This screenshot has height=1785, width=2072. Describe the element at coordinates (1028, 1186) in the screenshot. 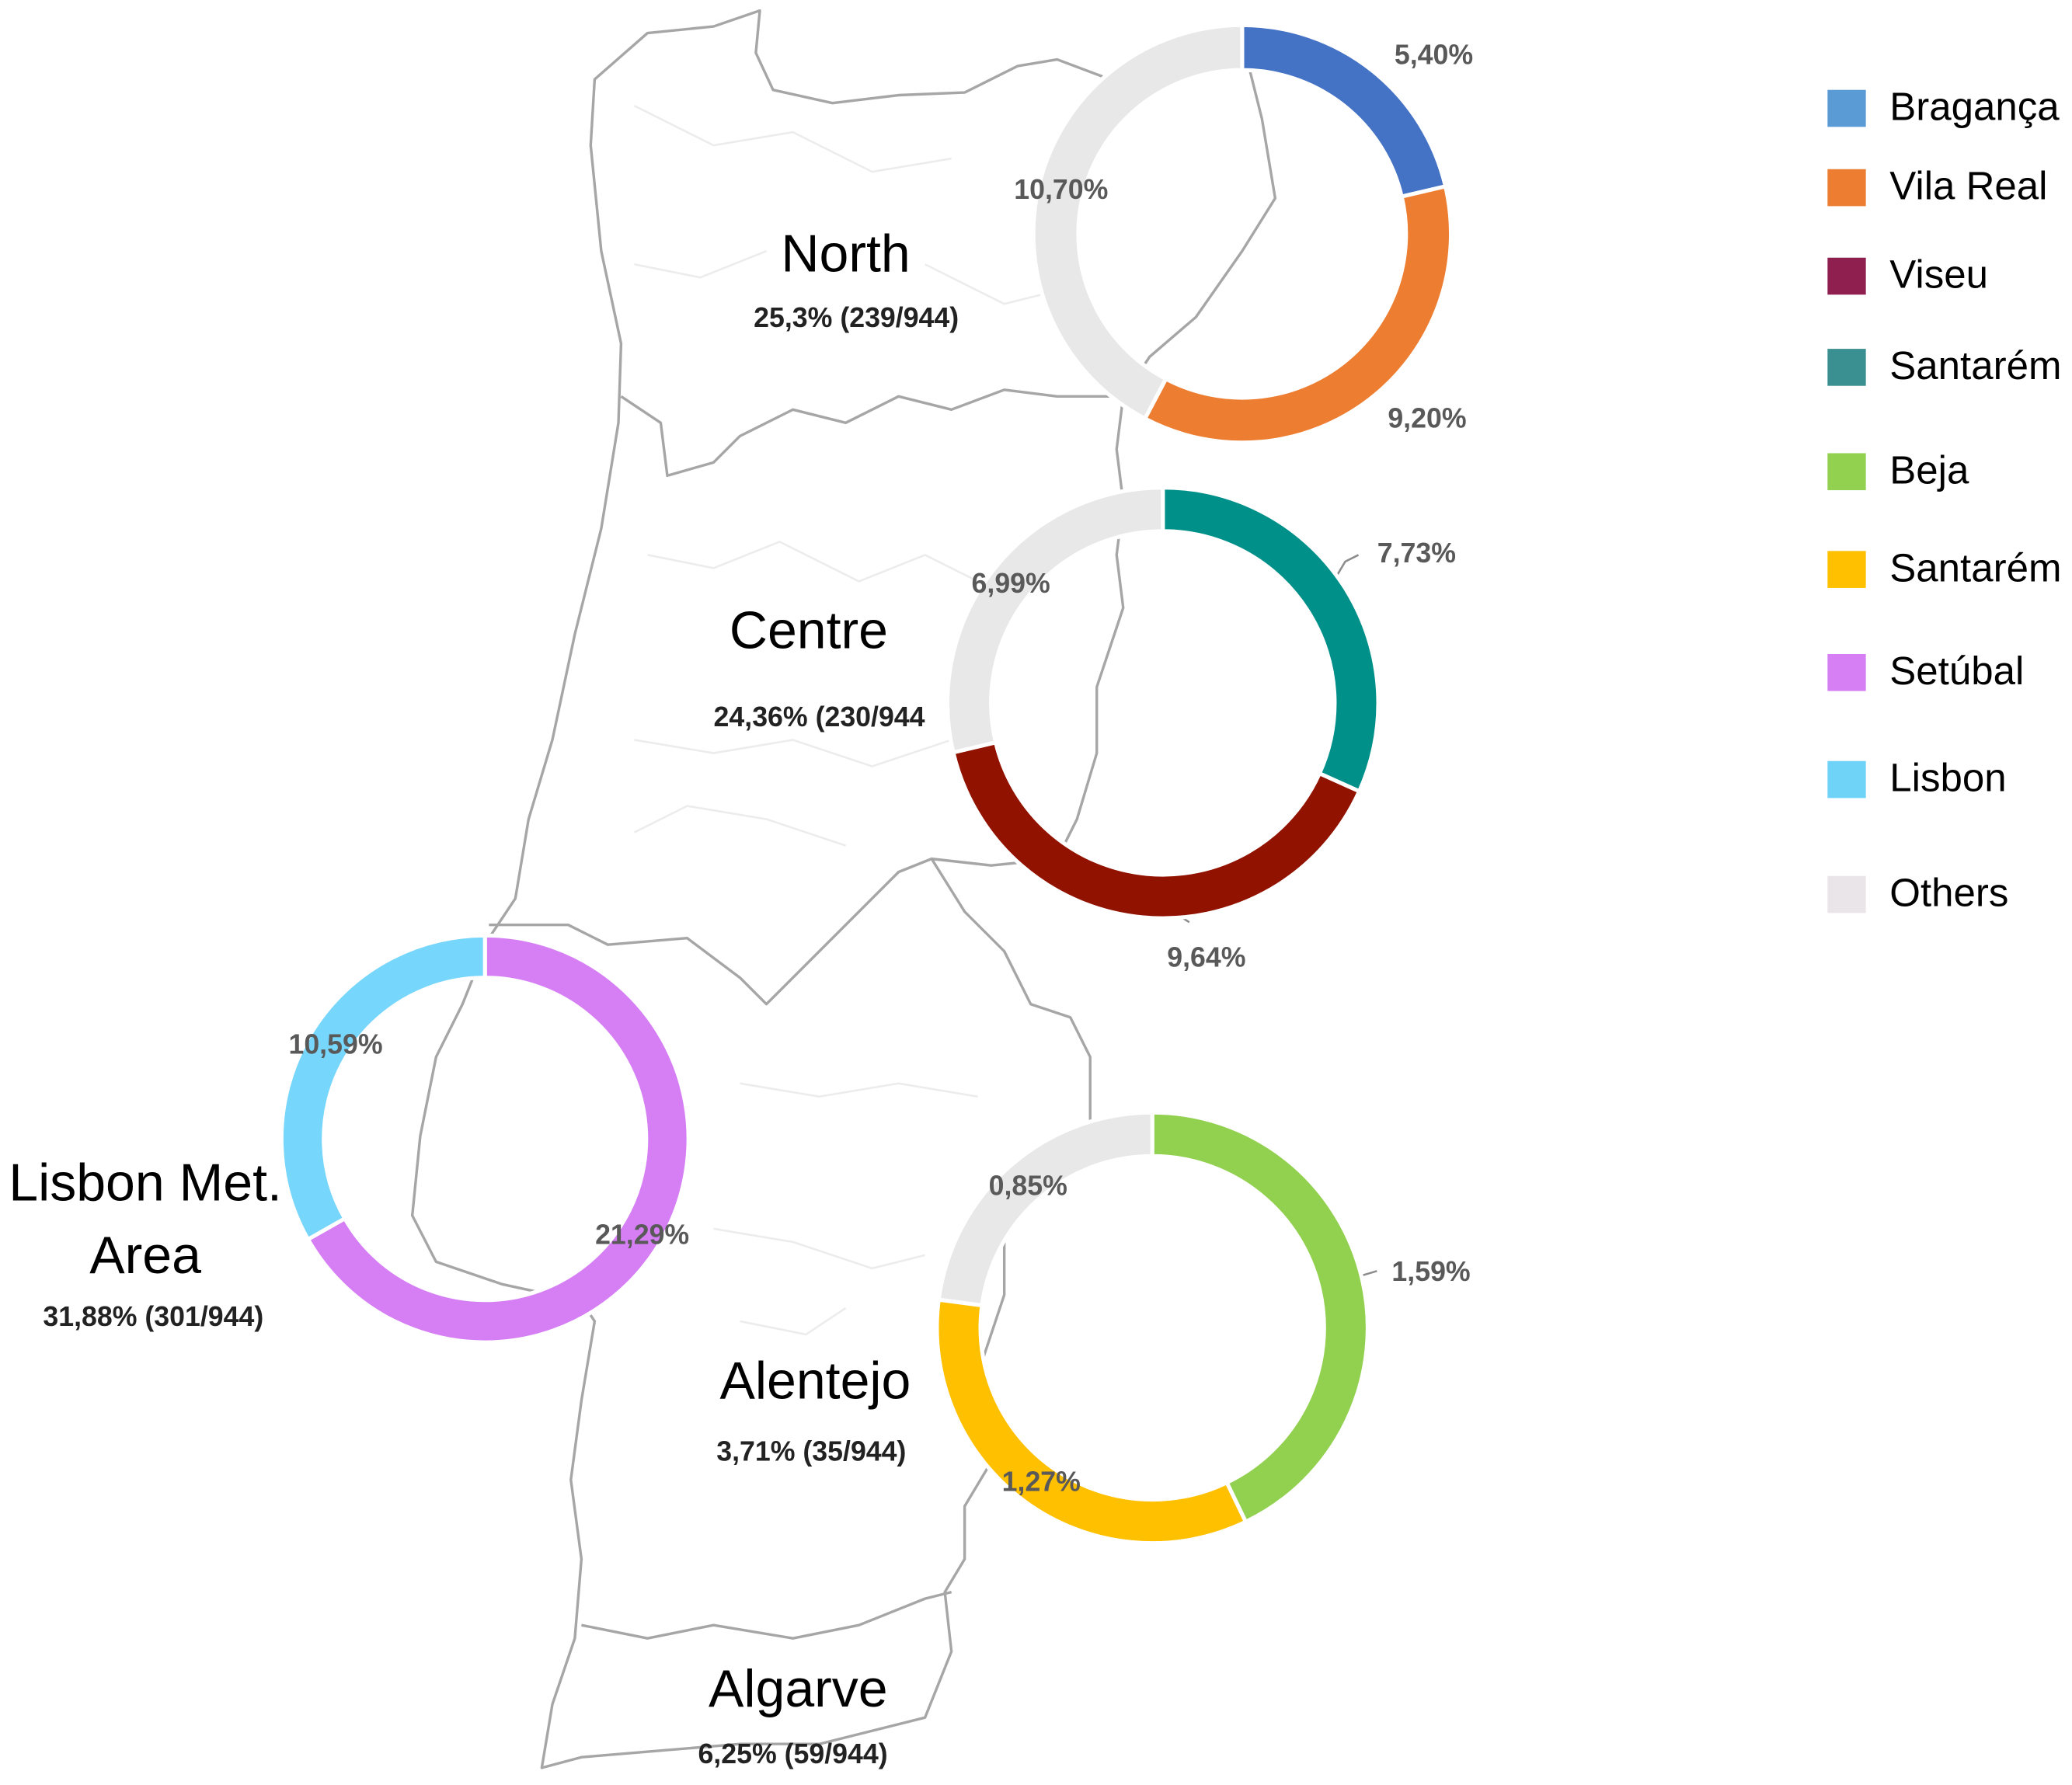

I see `value-label: 0,85%` at that location.